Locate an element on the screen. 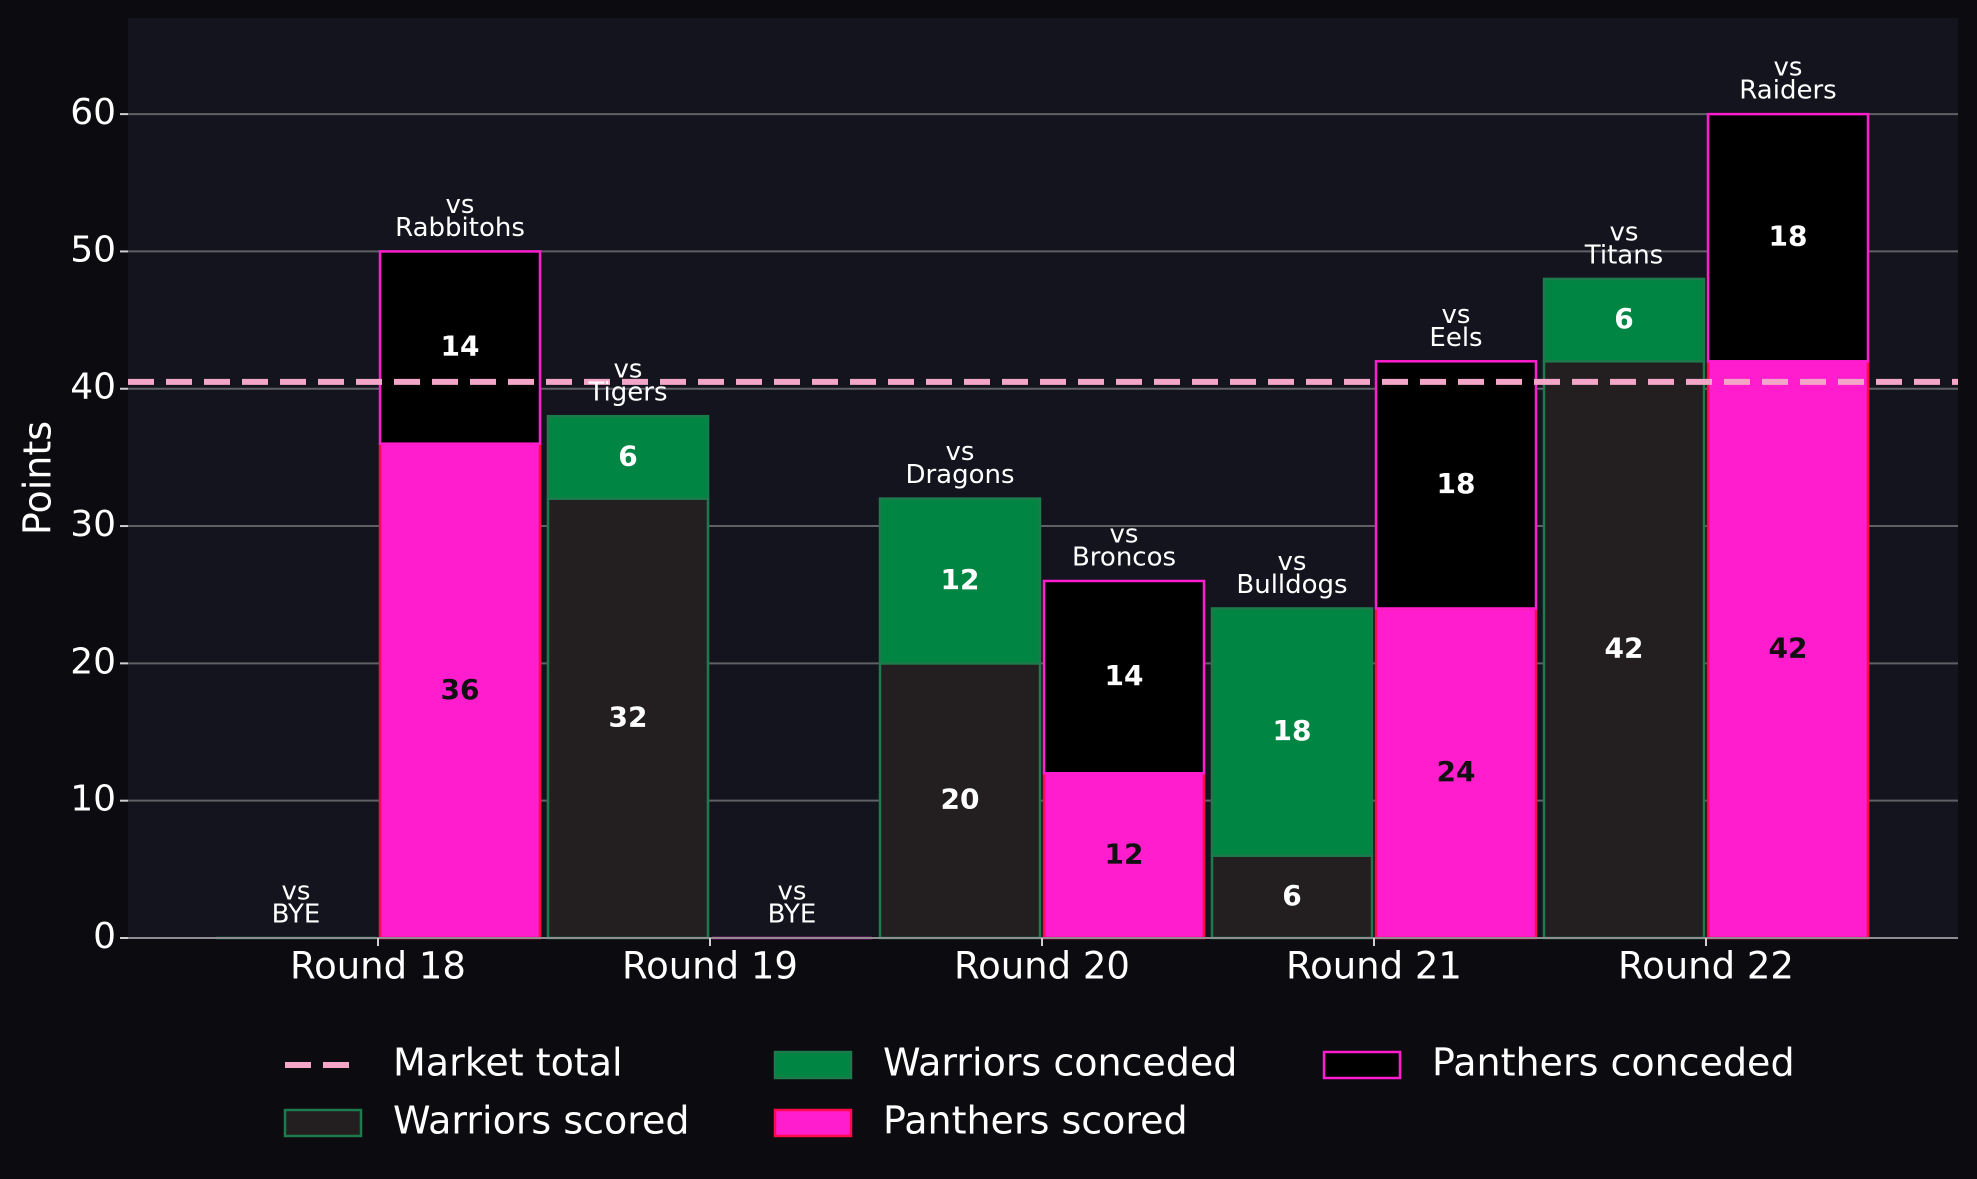 The width and height of the screenshot is (1977, 1179). panthers-scored-label: 36 is located at coordinates (460, 689).